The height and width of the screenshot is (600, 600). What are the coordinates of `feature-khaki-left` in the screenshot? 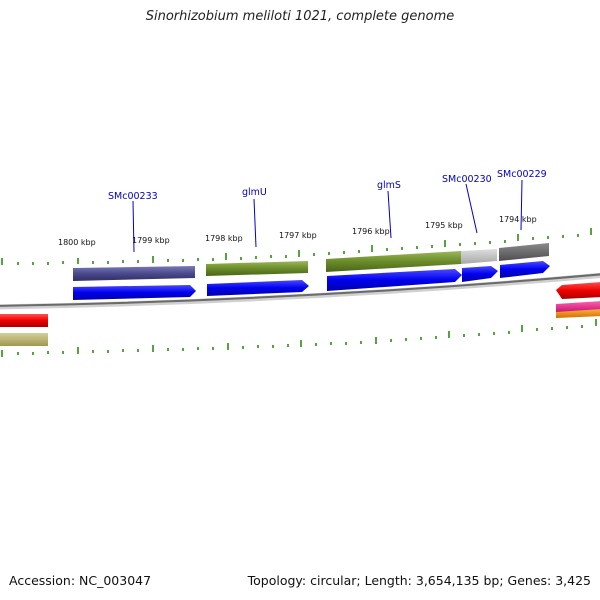 It's located at (24, 339).